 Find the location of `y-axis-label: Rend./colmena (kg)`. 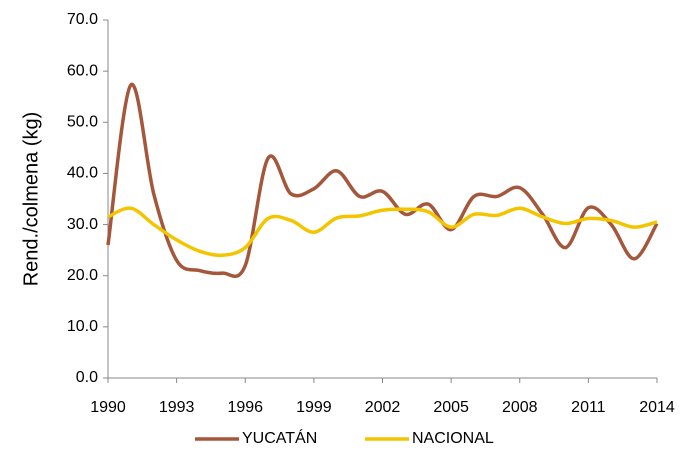

y-axis-label: Rend./colmena (kg) is located at coordinates (31, 199).